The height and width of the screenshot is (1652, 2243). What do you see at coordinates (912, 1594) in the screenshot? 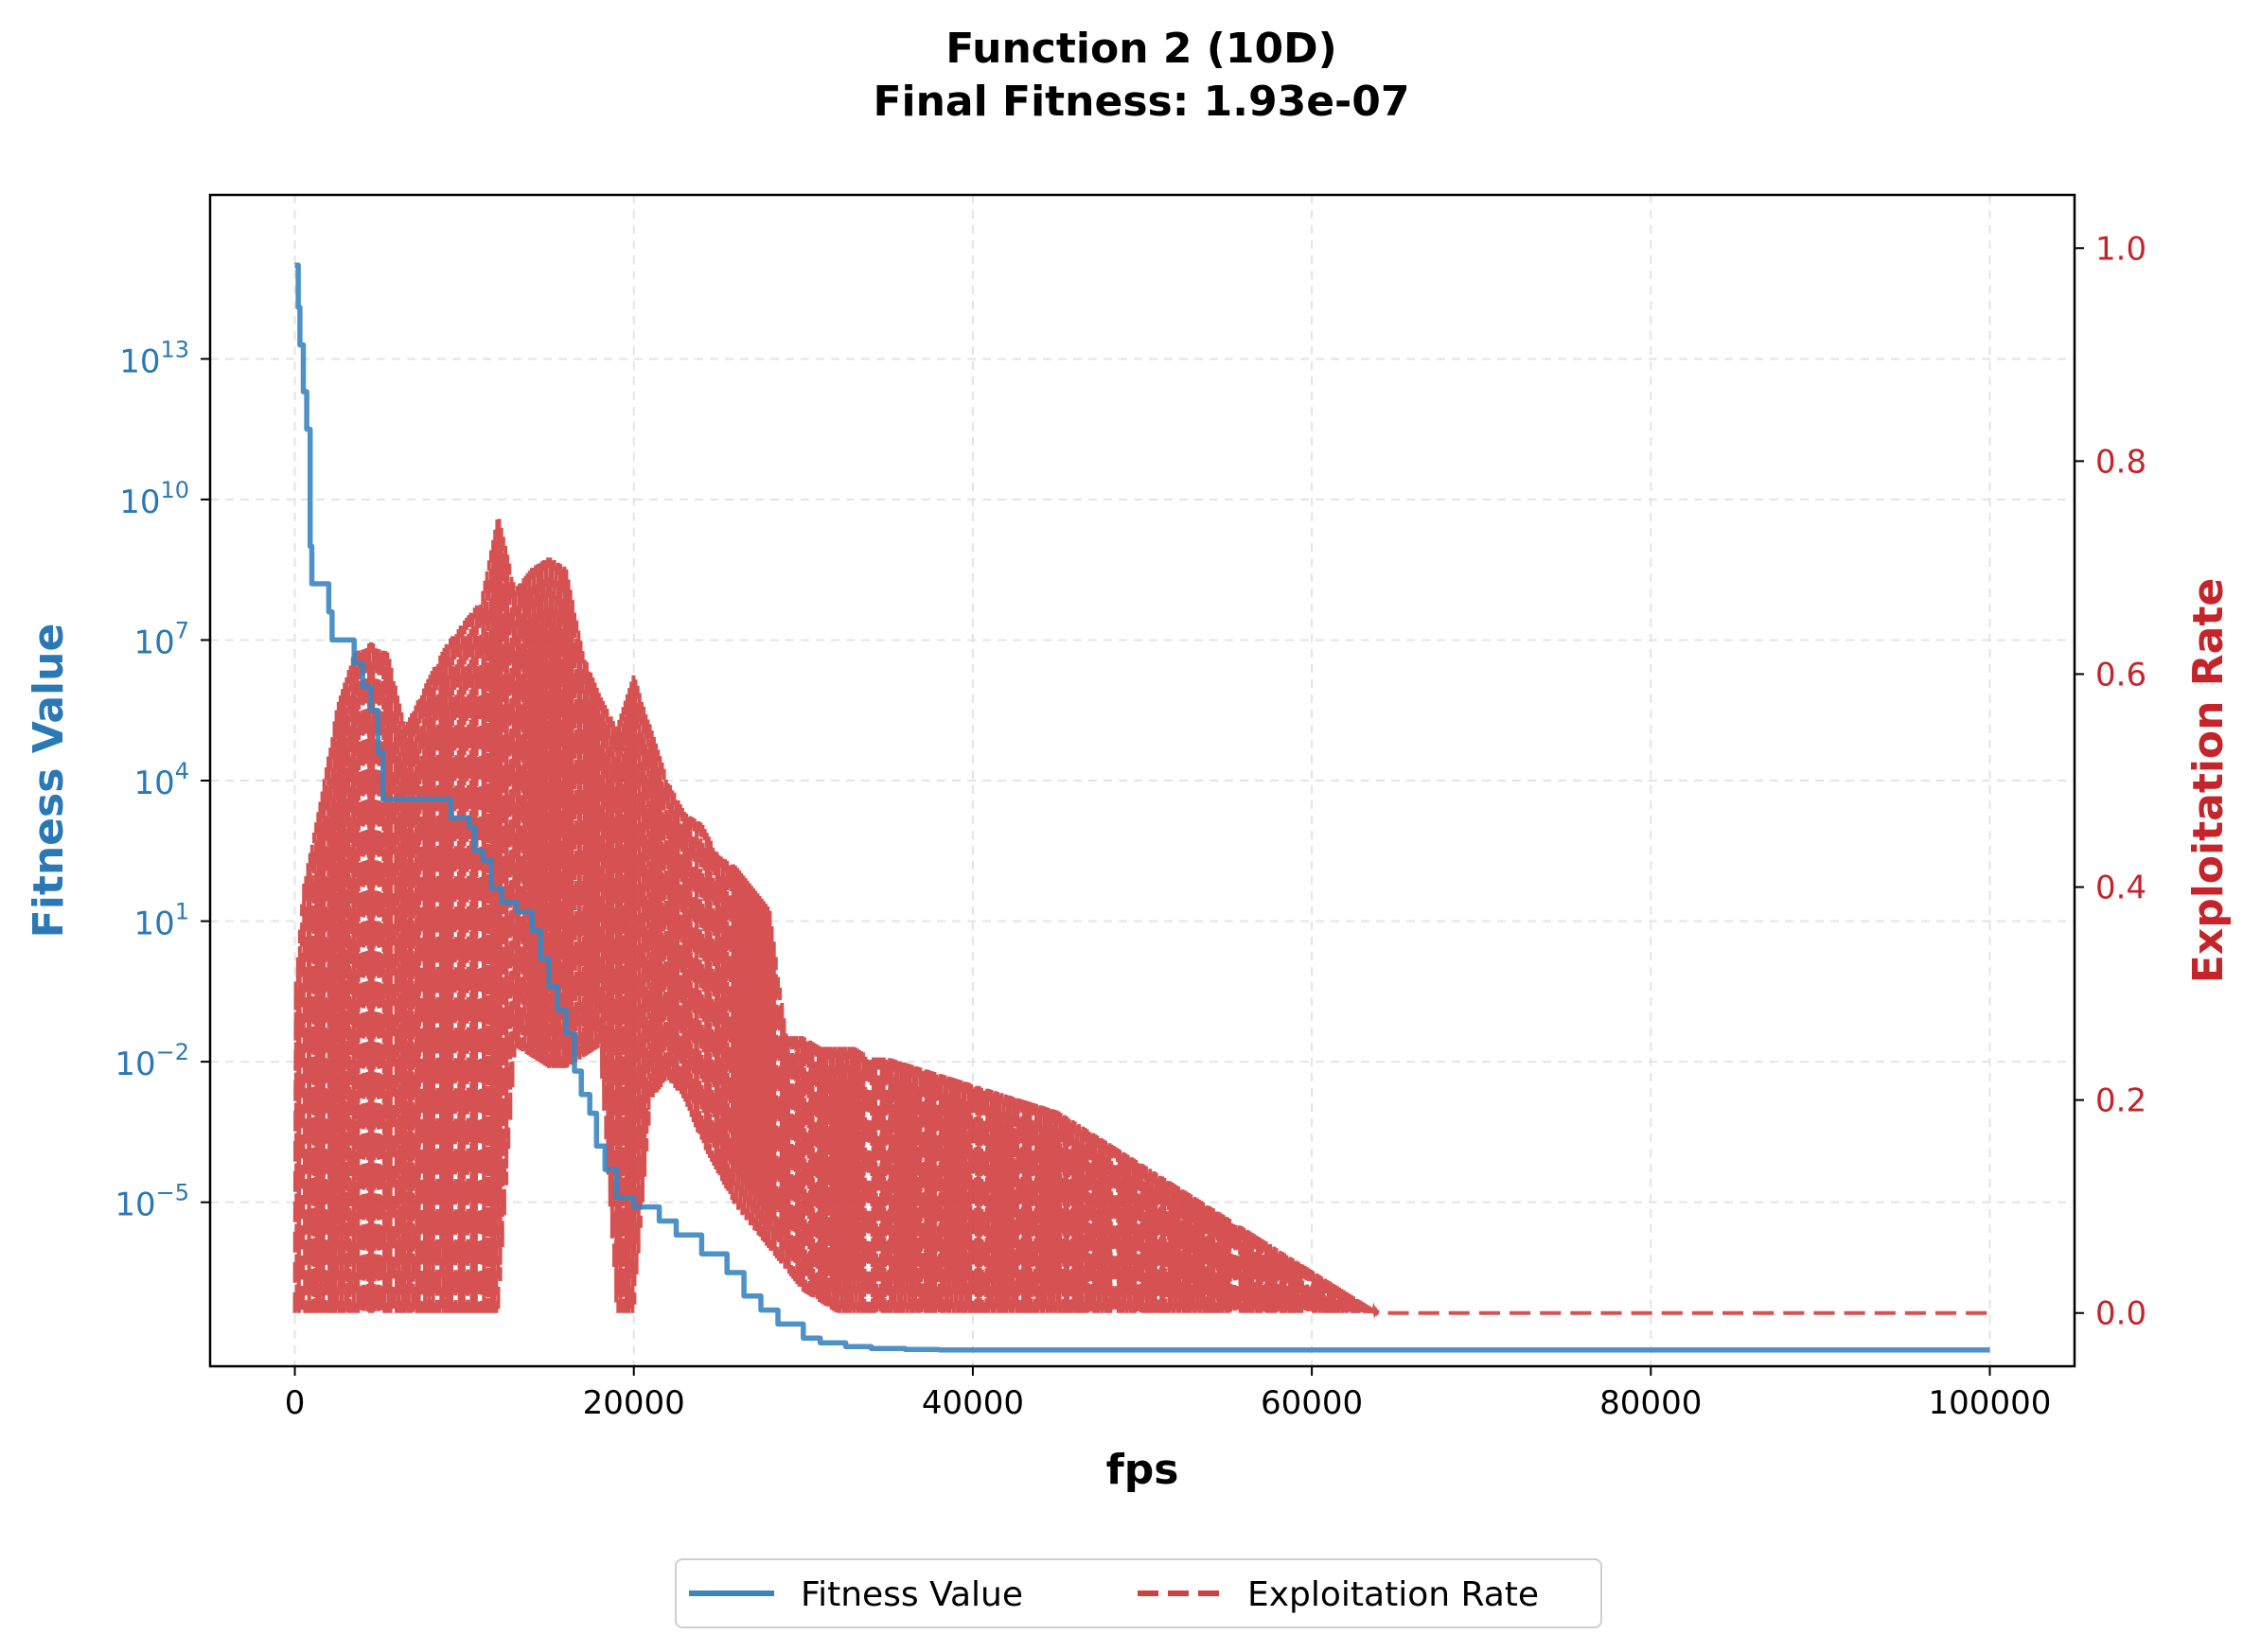
I see `legend-fitness-label: Fitness Value` at bounding box center [912, 1594].